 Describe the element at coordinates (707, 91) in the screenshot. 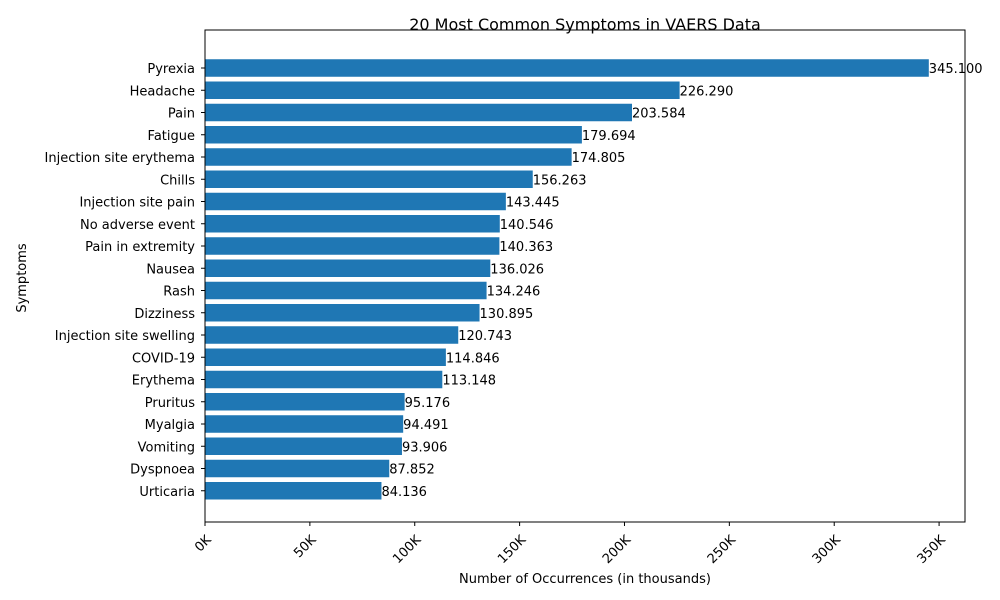

I see `value-label: 226.290` at that location.